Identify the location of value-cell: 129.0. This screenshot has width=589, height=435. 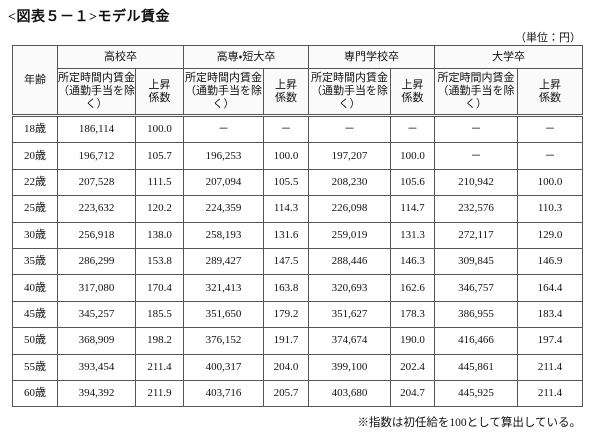
(550, 235).